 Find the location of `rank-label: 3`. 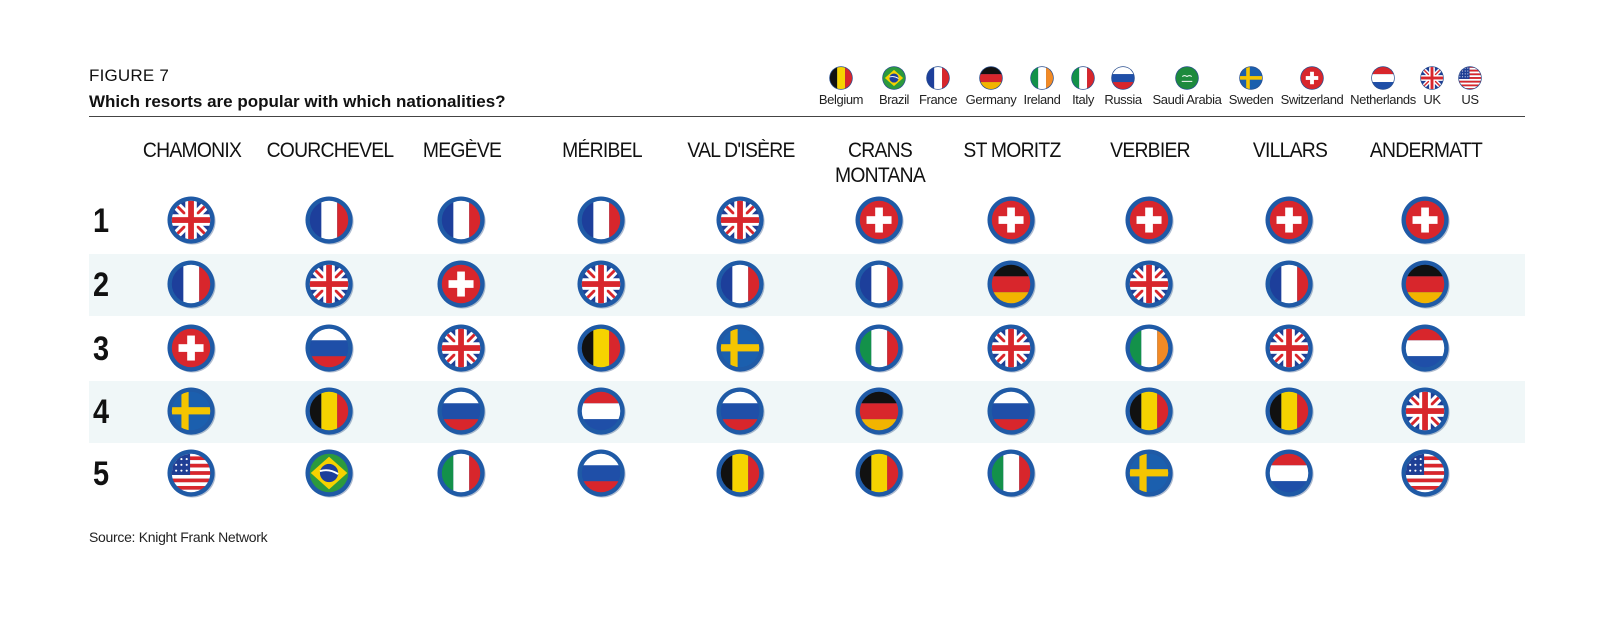

rank-label: 3 is located at coordinates (101, 349).